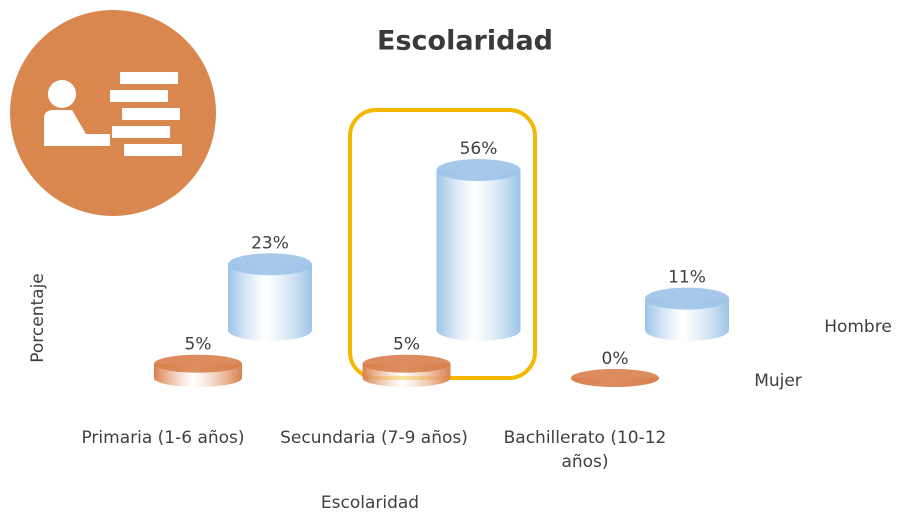 Image resolution: width=901 pixels, height=515 pixels. I want to click on data-label: 56%, so click(479, 149).